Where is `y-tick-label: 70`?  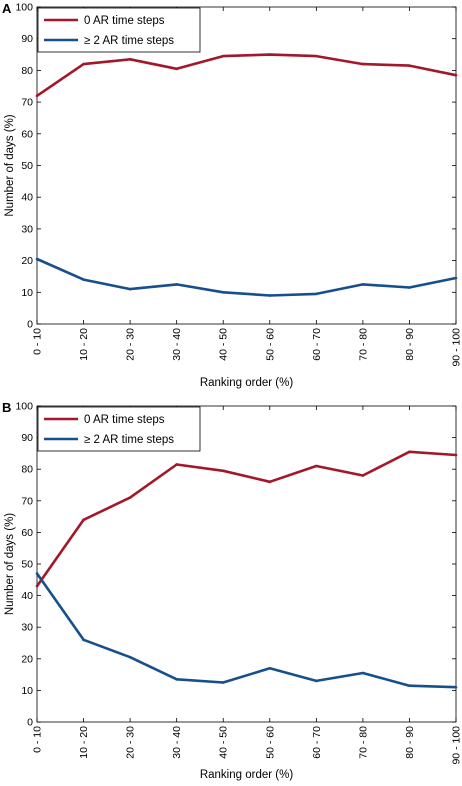
y-tick-label: 70 is located at coordinates (27, 501).